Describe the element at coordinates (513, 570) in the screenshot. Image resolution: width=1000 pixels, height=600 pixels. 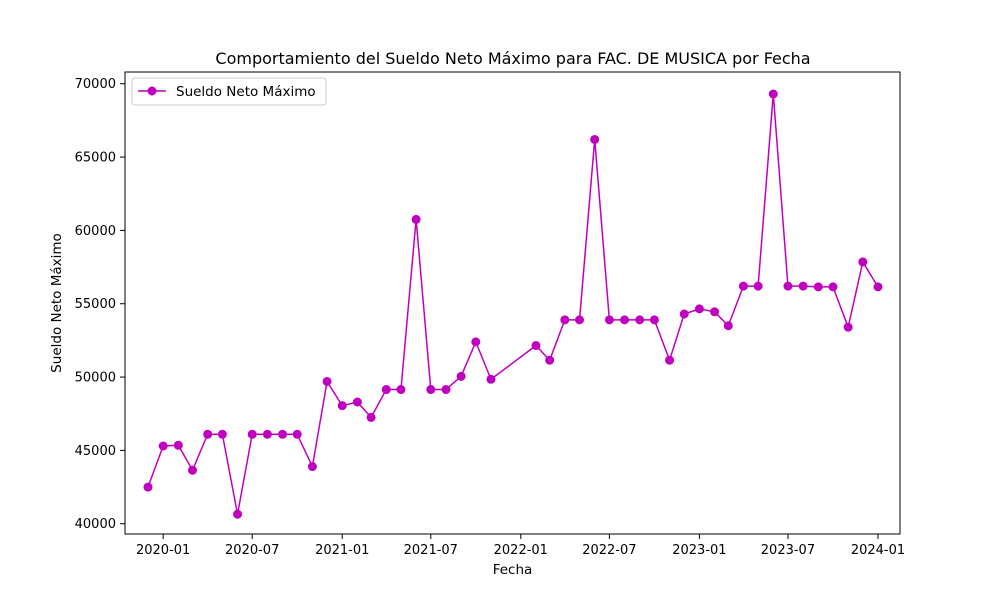
I see `x-axis-label: Fecha` at that location.